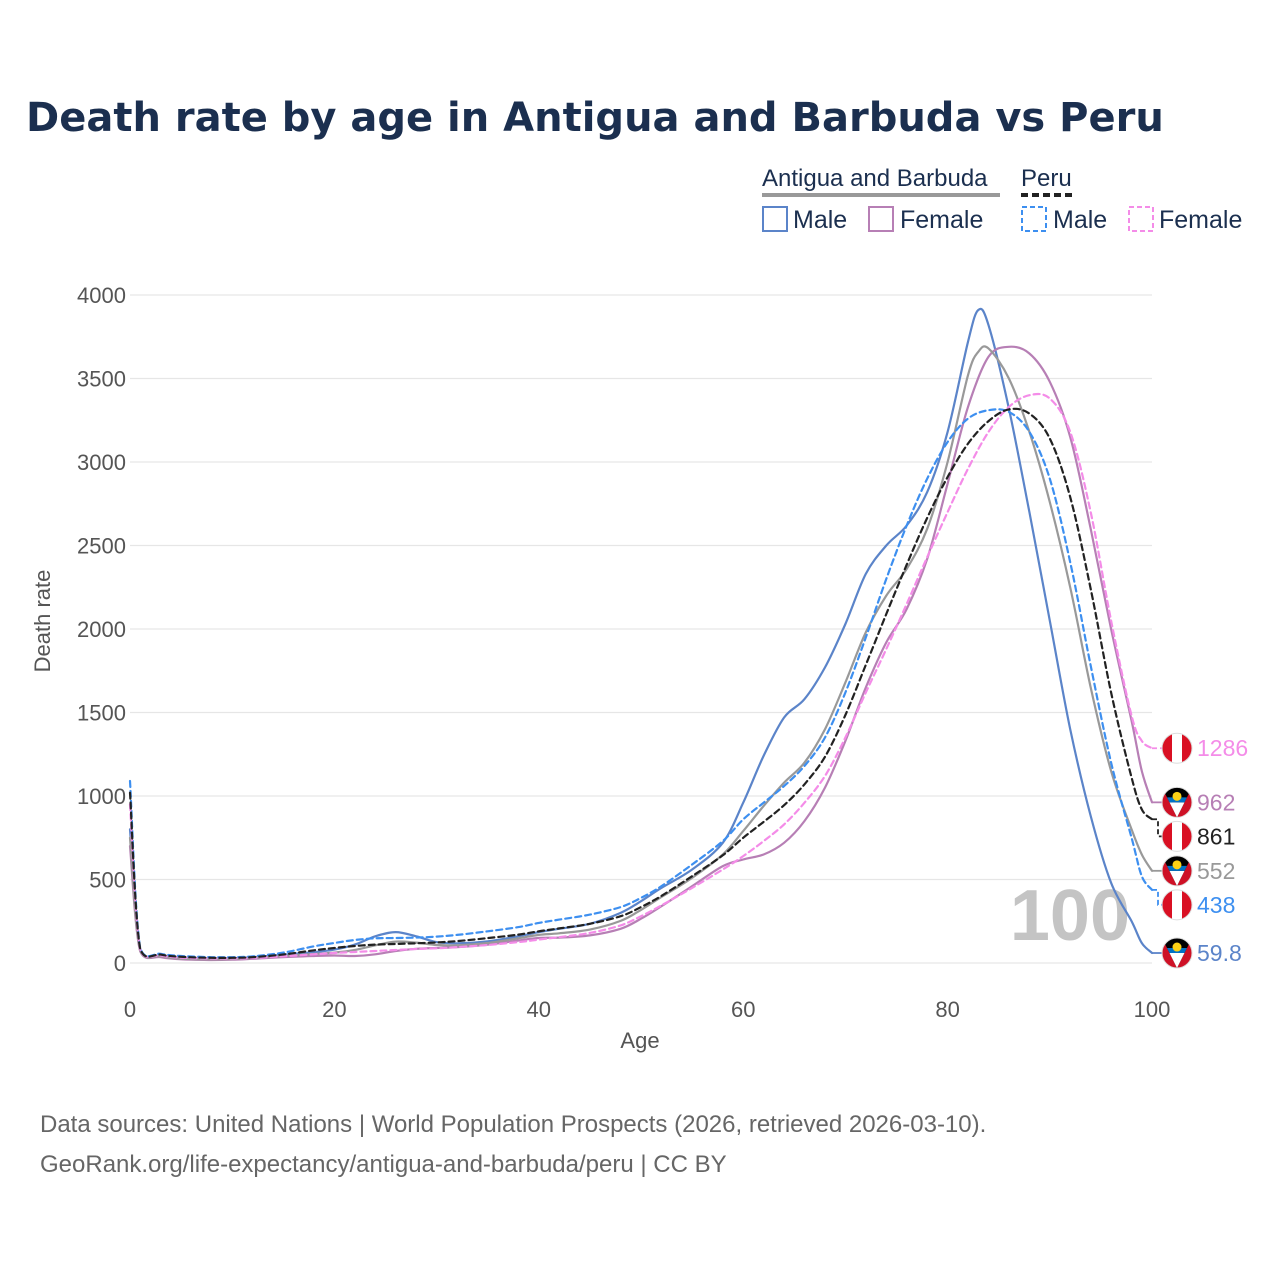  Describe the element at coordinates (947, 1009) in the screenshot. I see `x-tick-label: 80` at that location.